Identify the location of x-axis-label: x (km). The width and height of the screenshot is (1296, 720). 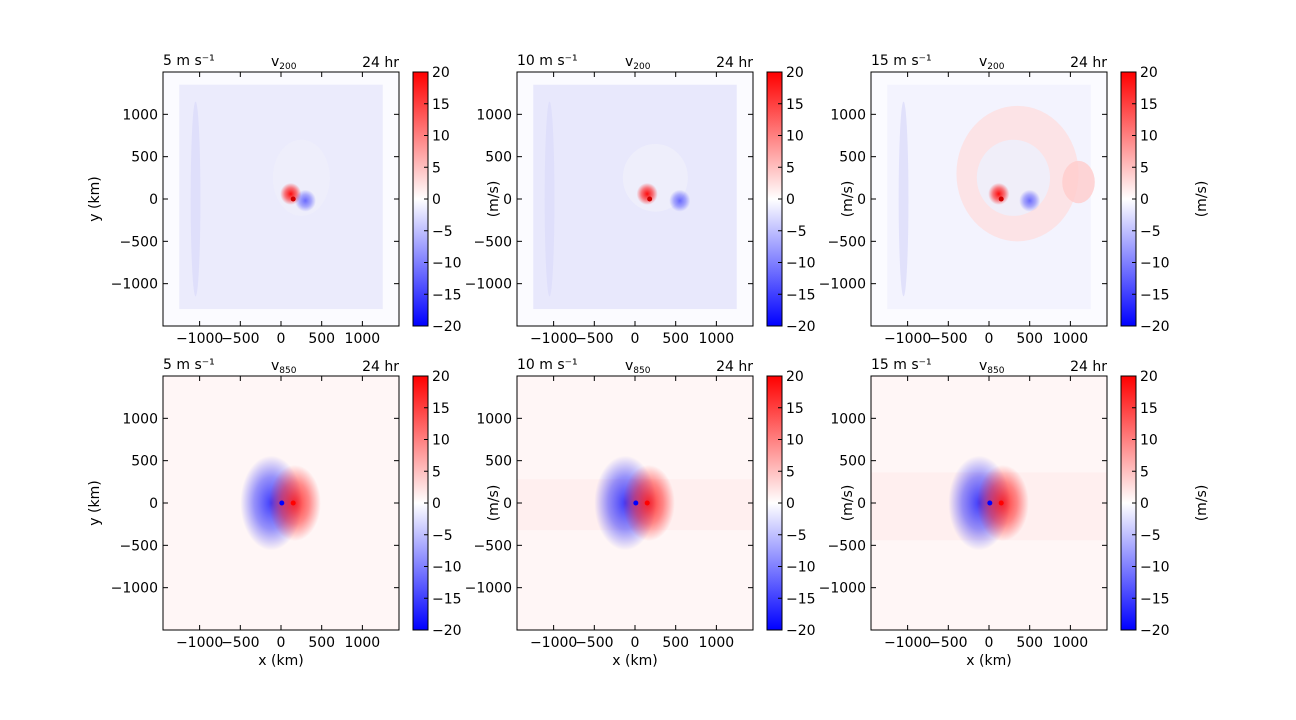
(634, 661).